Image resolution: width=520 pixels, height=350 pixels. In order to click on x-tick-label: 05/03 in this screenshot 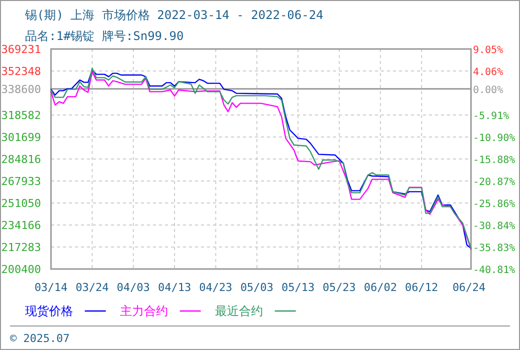, I will do `click(257, 287)`.